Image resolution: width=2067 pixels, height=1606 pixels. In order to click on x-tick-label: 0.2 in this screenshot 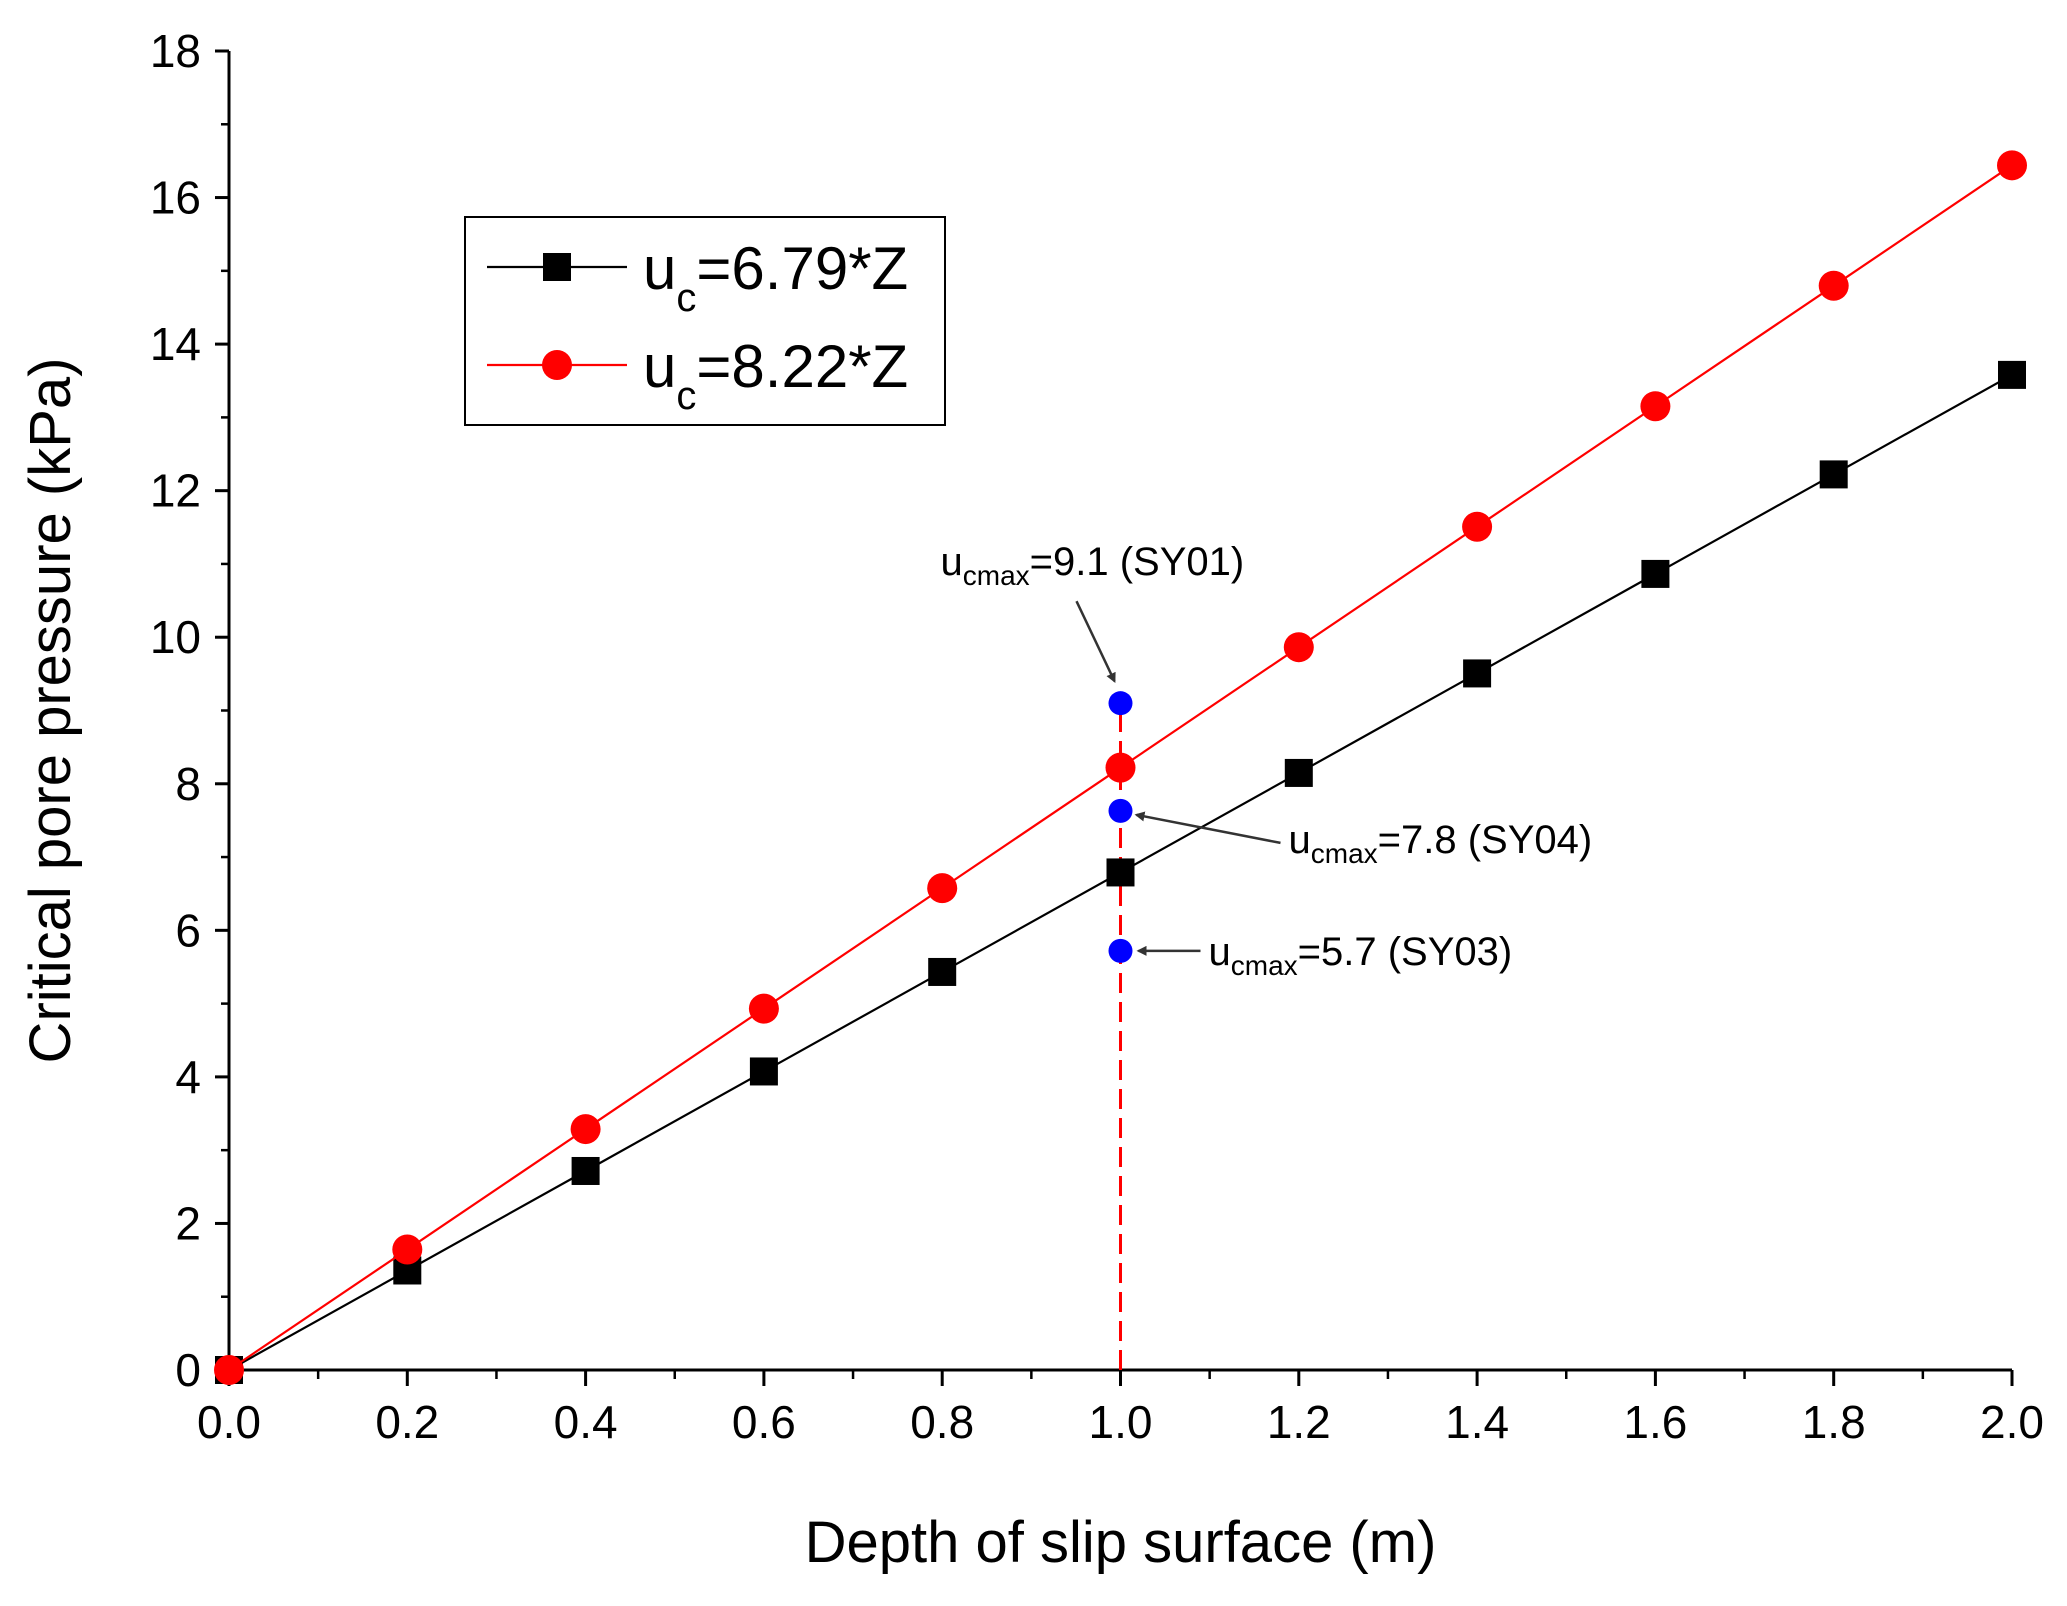, I will do `click(407, 1422)`.